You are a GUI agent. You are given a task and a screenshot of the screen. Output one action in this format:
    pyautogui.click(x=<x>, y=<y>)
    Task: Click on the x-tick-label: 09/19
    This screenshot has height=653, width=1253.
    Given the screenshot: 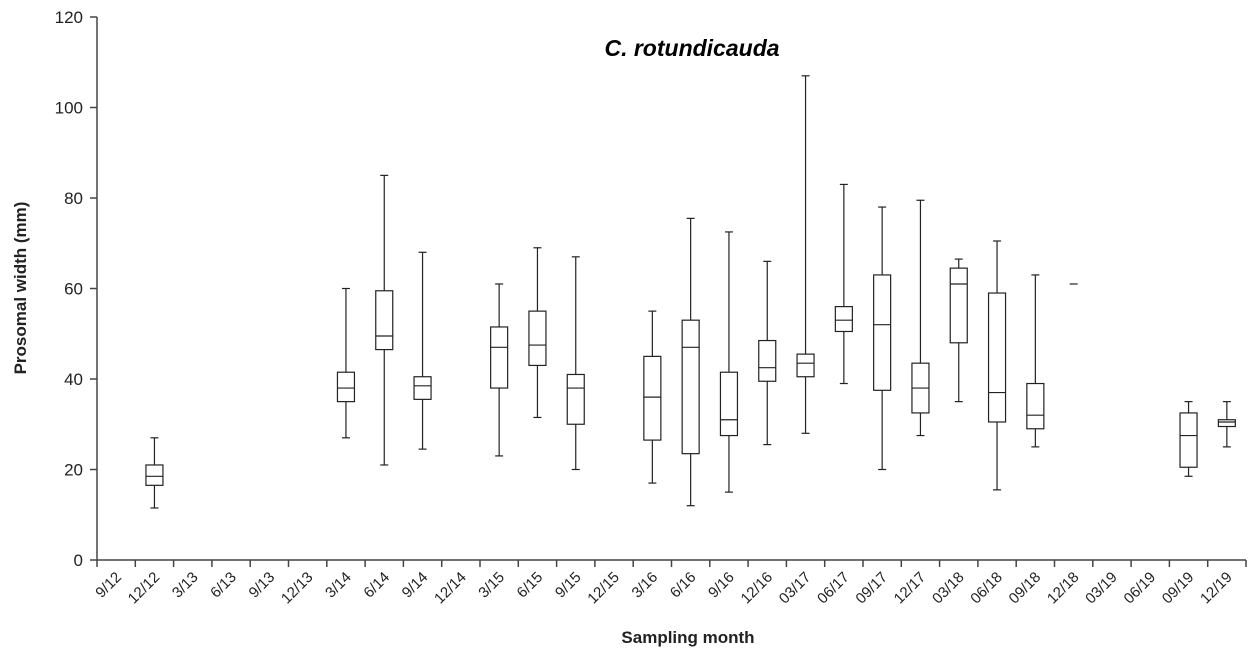 What is the action you would take?
    pyautogui.click(x=1178, y=588)
    